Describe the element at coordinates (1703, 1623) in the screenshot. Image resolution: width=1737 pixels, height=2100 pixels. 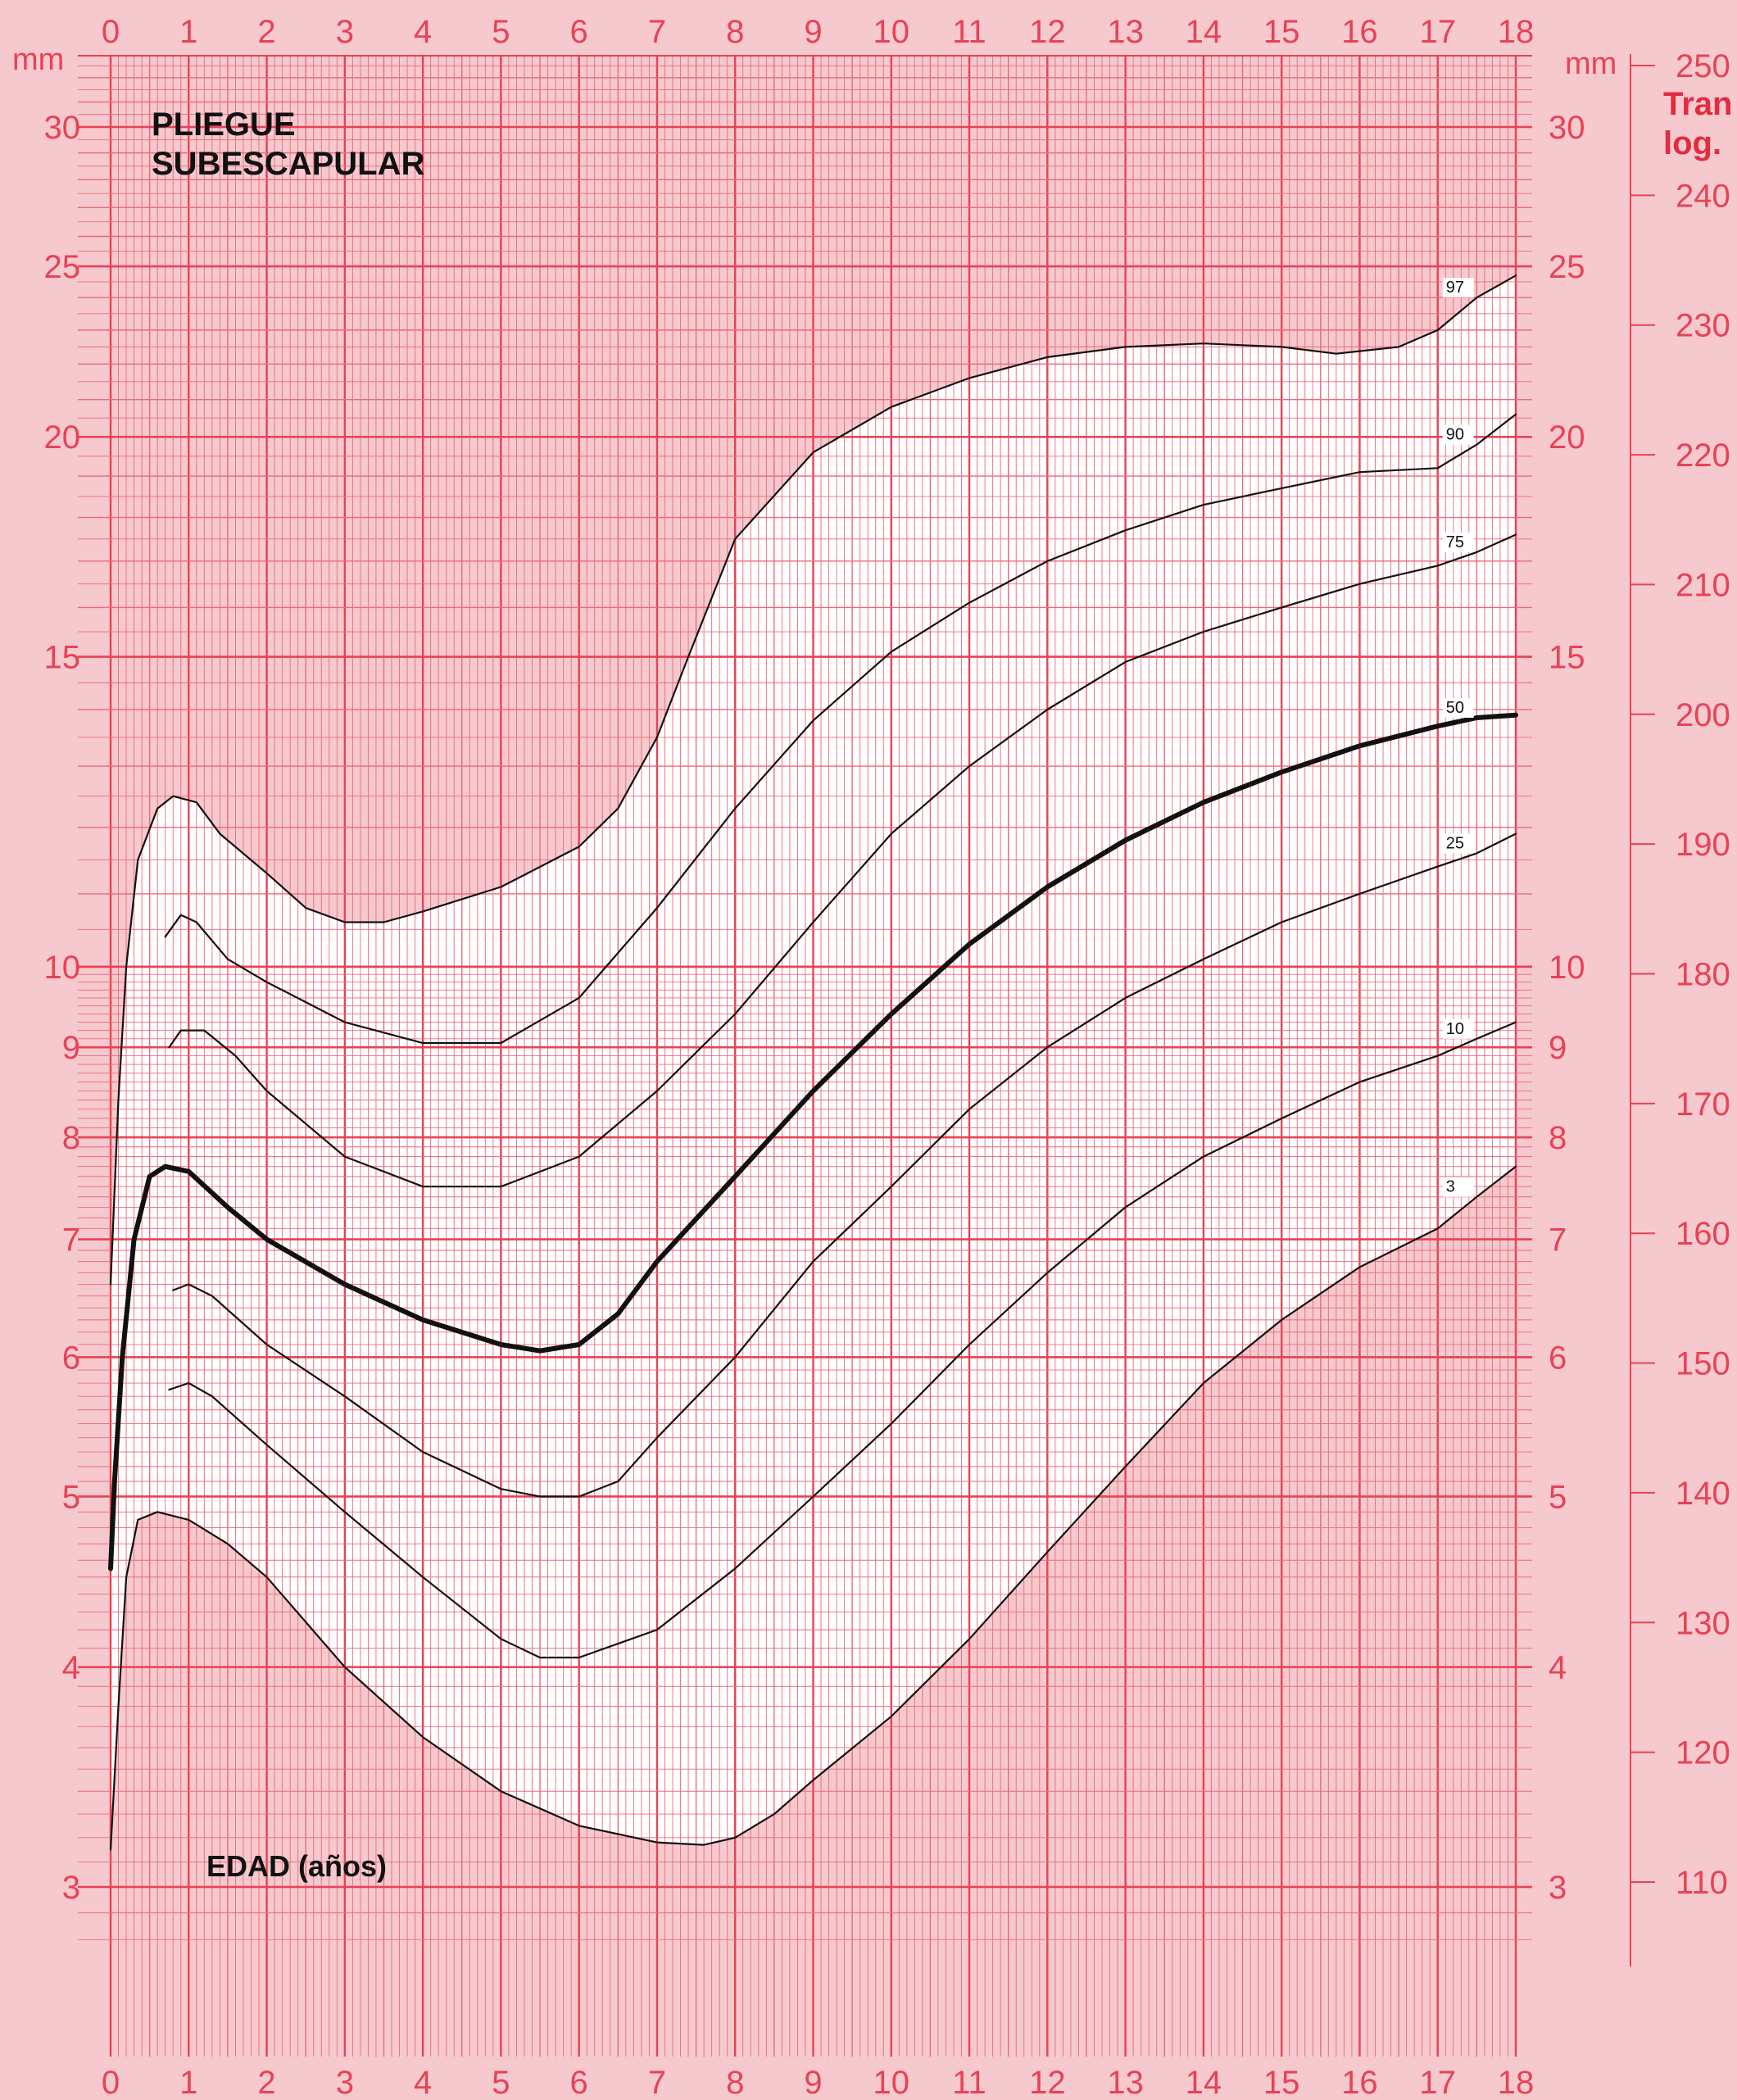
I see `log-scale-tick-label: 130` at that location.